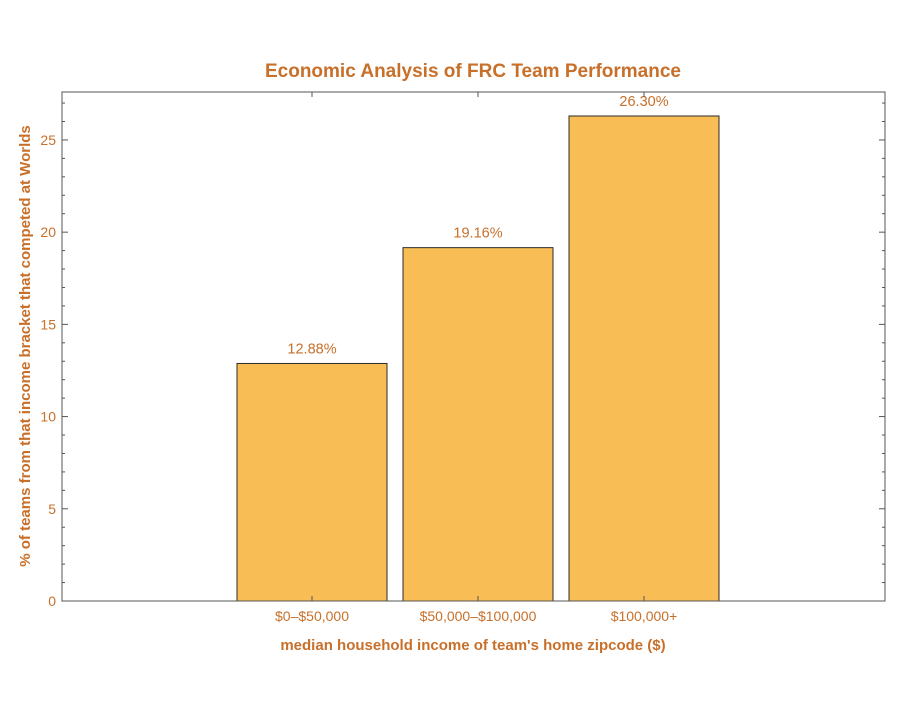 The image size is (912, 713). Describe the element at coordinates (48, 232) in the screenshot. I see `y-tick-label-20: 20` at that location.